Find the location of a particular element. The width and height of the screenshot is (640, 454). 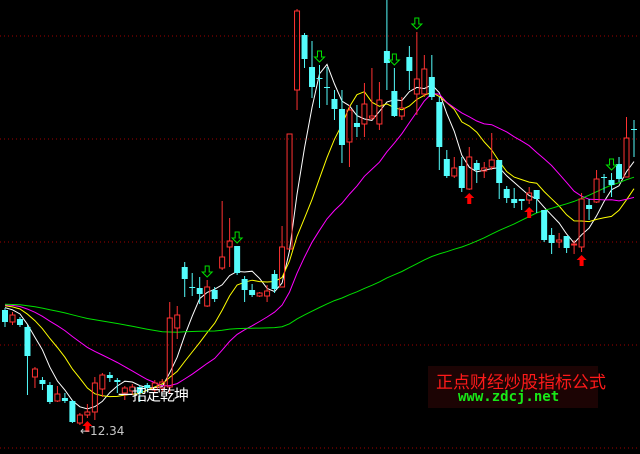

buy-arrow-icon is located at coordinates (581, 260).